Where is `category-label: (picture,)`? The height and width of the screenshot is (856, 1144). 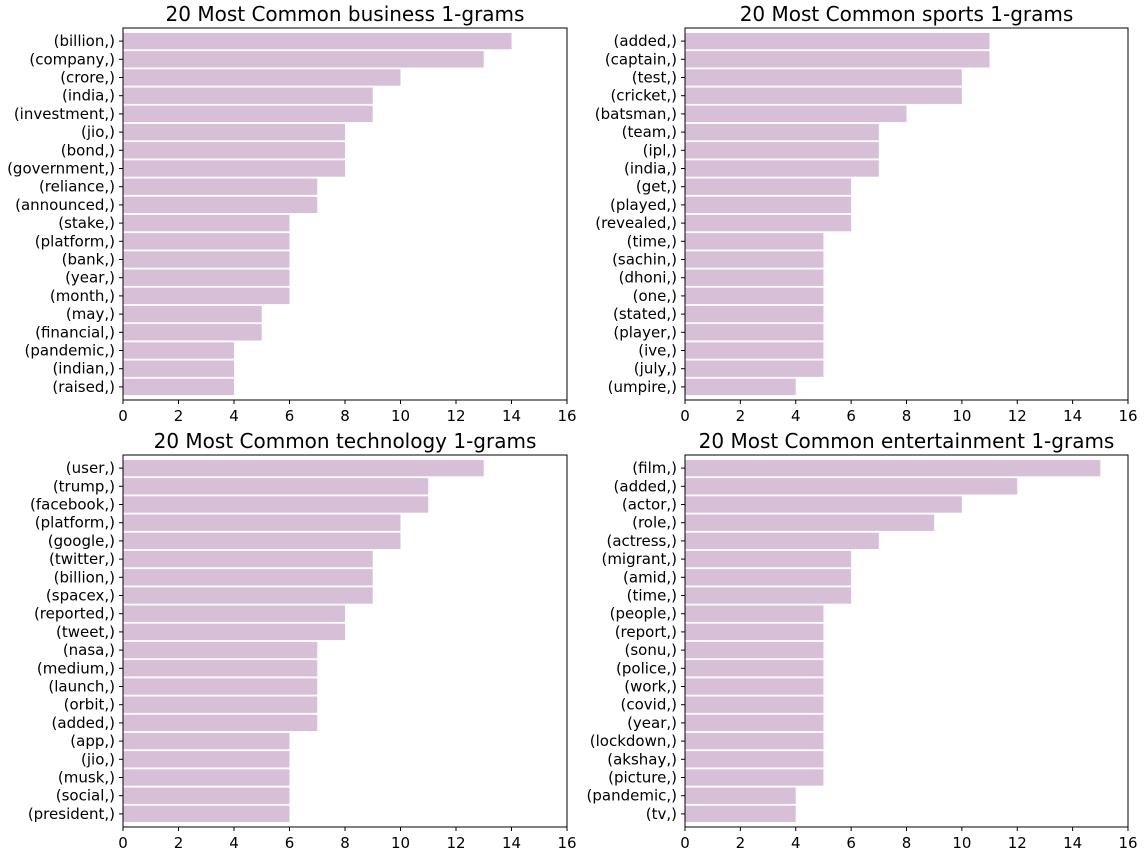
category-label: (picture,) is located at coordinates (642, 778).